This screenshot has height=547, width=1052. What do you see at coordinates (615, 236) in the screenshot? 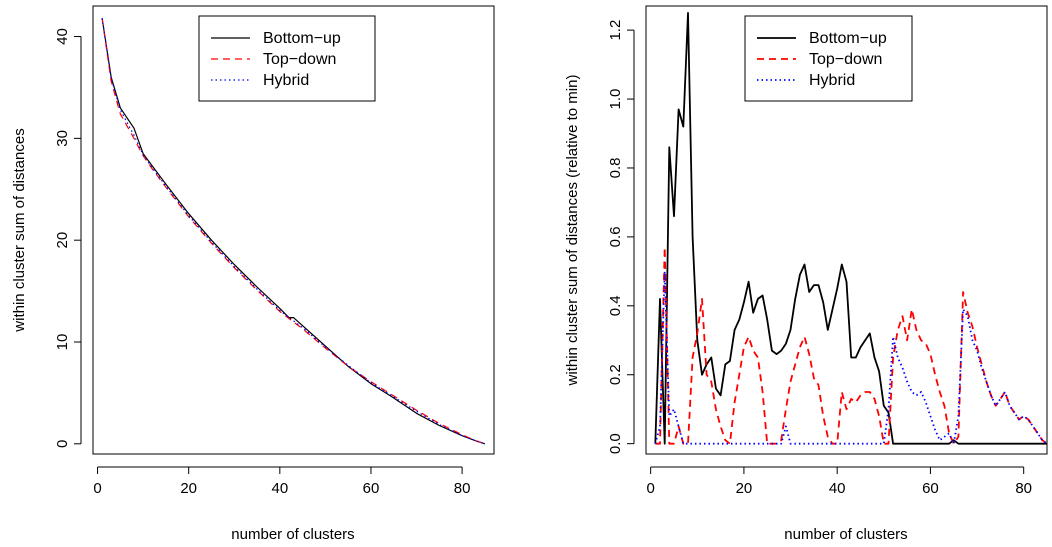
I see `y-tick-label: 0.6` at bounding box center [615, 236].